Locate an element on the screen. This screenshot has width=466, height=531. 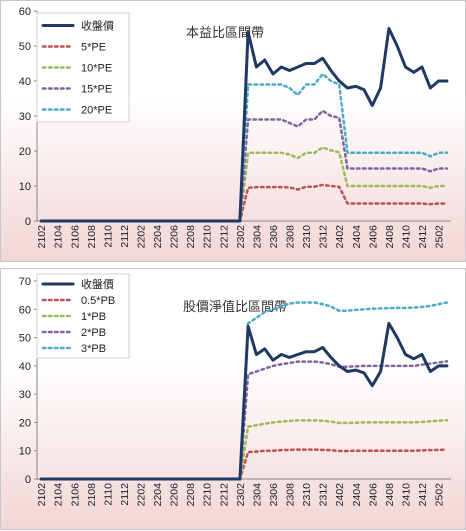
chart-title: 股價淨值比區間帶 is located at coordinates (235, 306).